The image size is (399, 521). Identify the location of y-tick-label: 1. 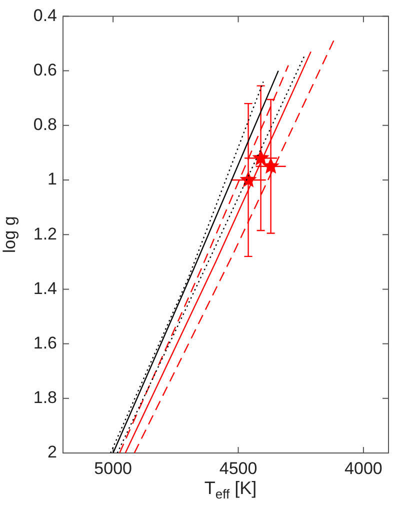
(52, 179).